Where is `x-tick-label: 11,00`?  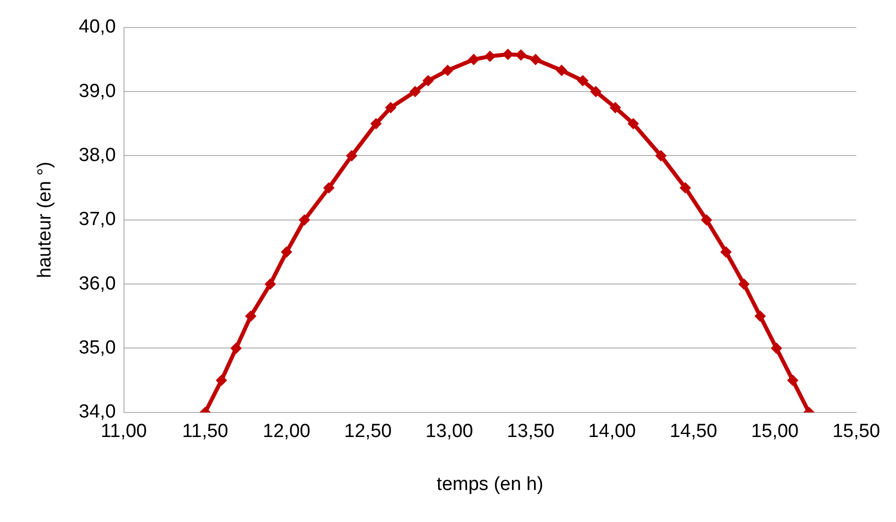
x-tick-label: 11,00 is located at coordinates (123, 431).